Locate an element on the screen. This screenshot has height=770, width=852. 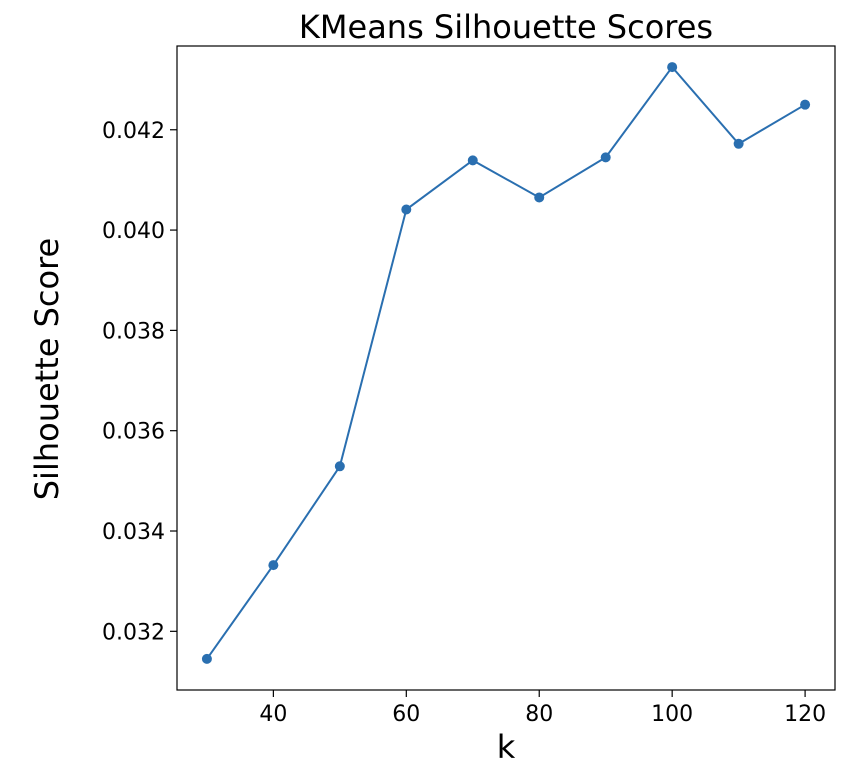
x-tick-label: 60 is located at coordinates (406, 714).